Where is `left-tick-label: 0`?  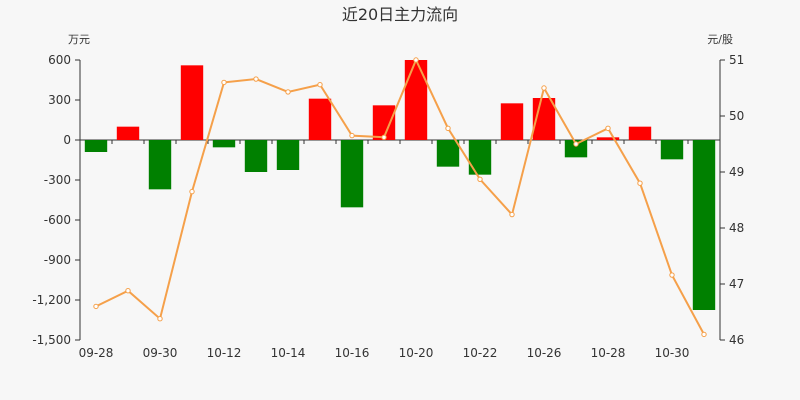 left-tick-label: 0 is located at coordinates (67, 140).